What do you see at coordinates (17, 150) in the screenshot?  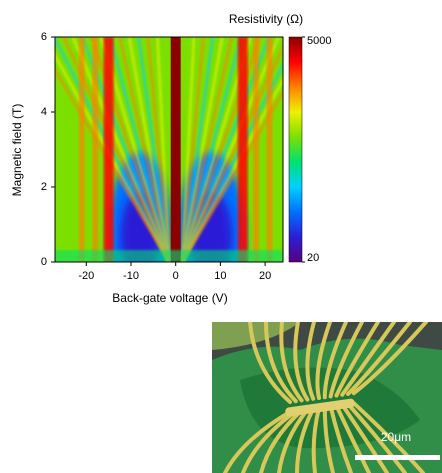 I see `y-axis-label: Magnetic field (T)` at bounding box center [17, 150].